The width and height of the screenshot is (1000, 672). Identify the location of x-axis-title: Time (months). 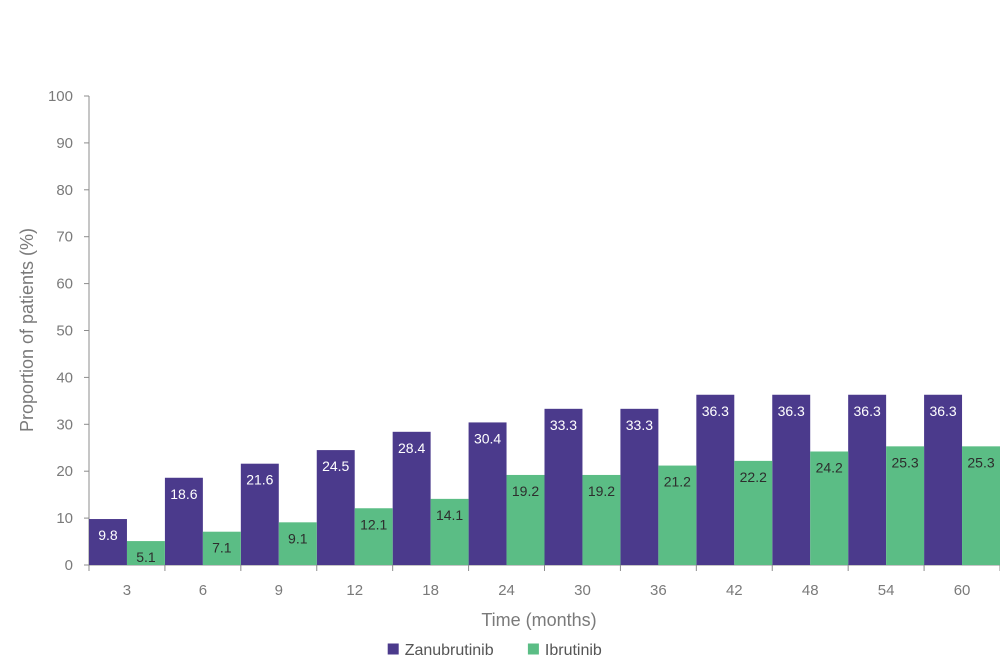
(538, 620).